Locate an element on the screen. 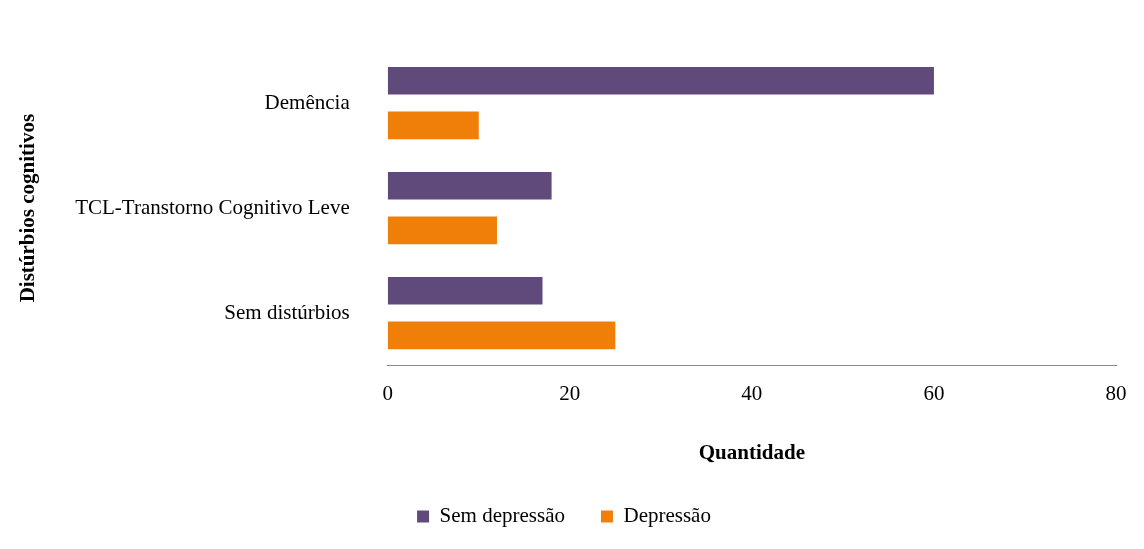  legend-label: Depressão is located at coordinates (667, 515).